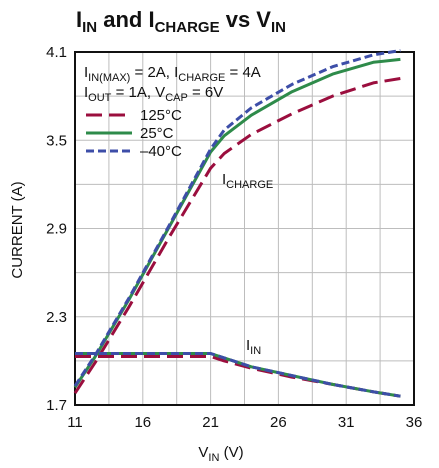  What do you see at coordinates (244, 422) in the screenshot?
I see `x-tick-labels: 11 16 21 26 31 36` at bounding box center [244, 422].